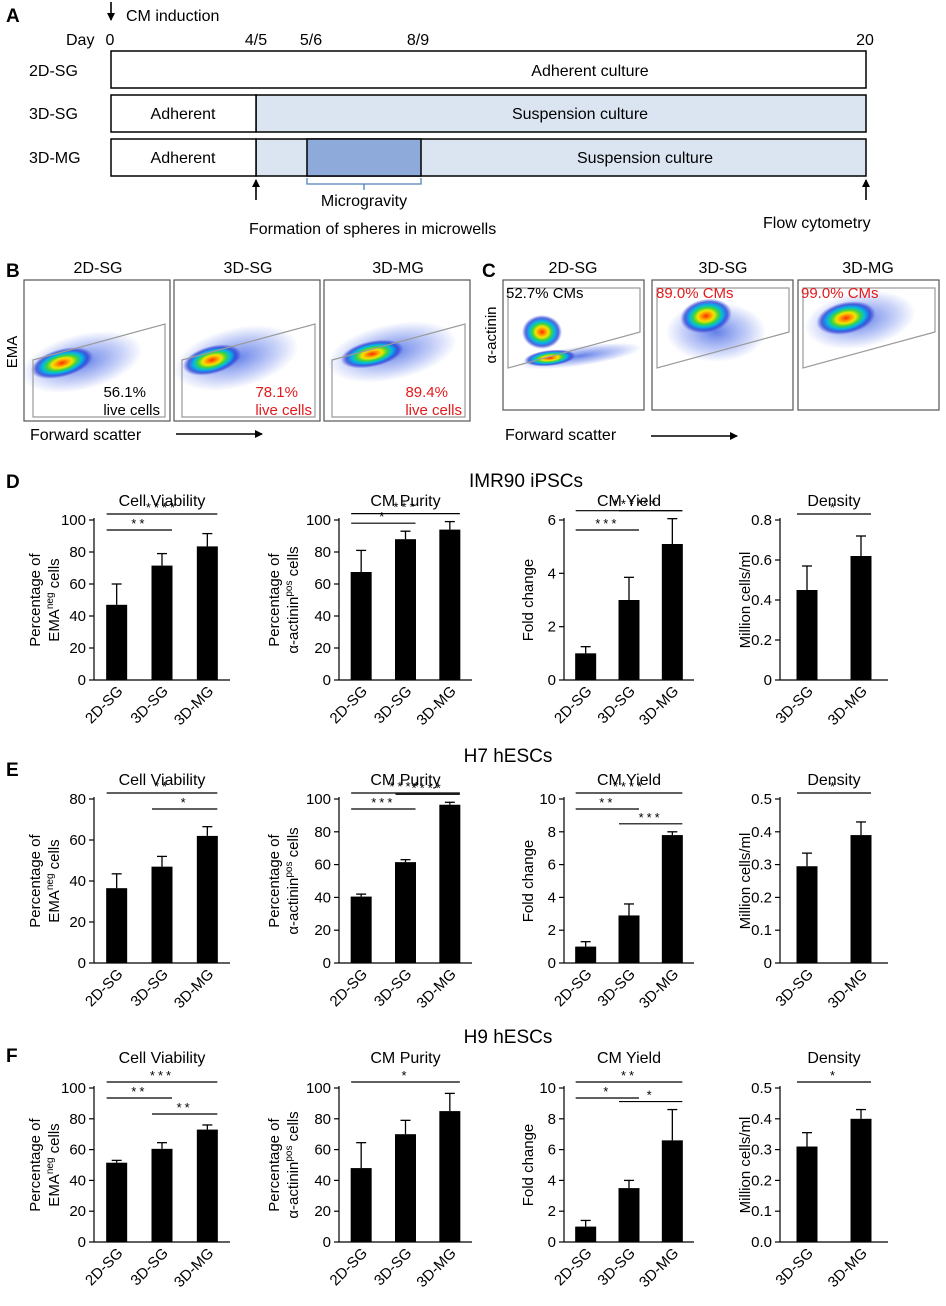  I want to click on row-label-3d-sg: 3D-SG, so click(53, 114).